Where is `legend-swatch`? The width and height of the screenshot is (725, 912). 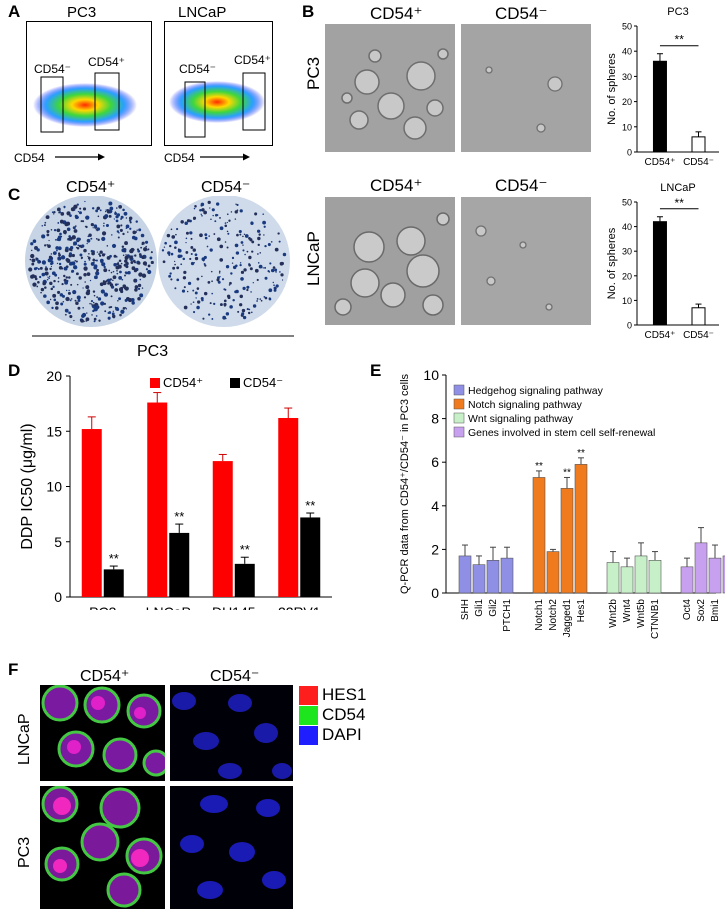 legend-swatch is located at coordinates (459, 404).